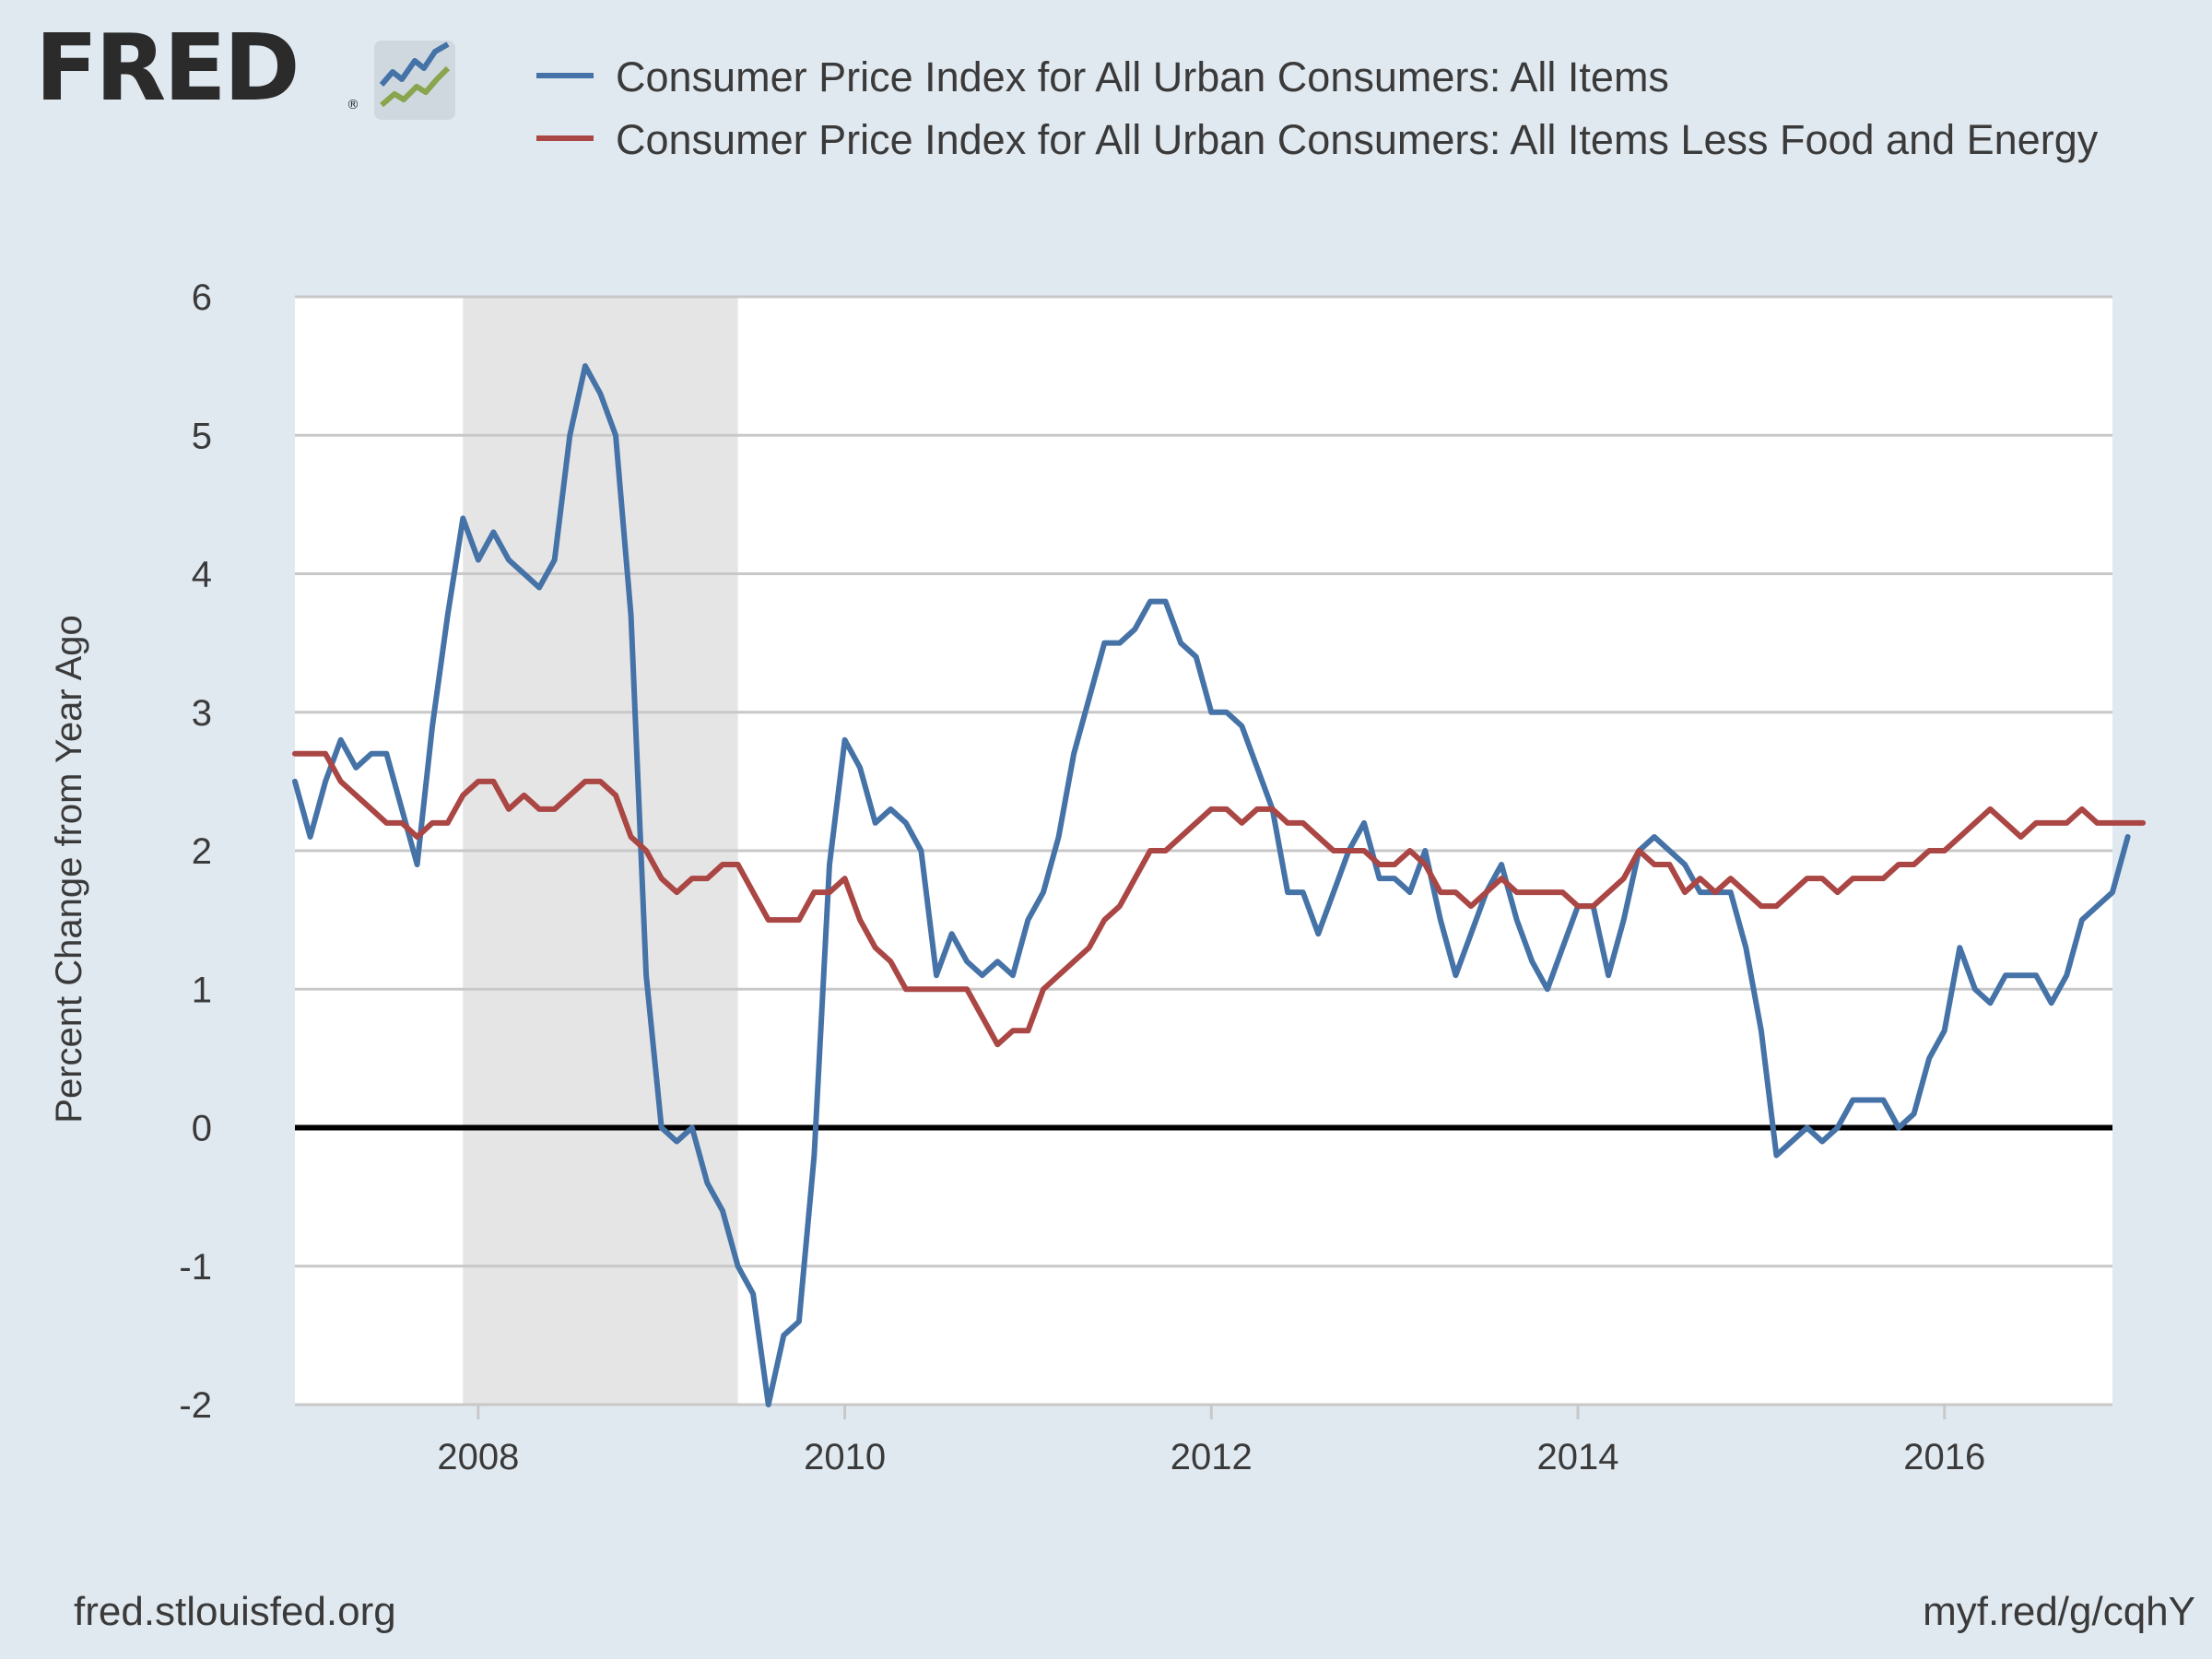 This screenshot has width=2212, height=1659. What do you see at coordinates (195, 1405) in the screenshot?
I see `y-tick-label: -2` at bounding box center [195, 1405].